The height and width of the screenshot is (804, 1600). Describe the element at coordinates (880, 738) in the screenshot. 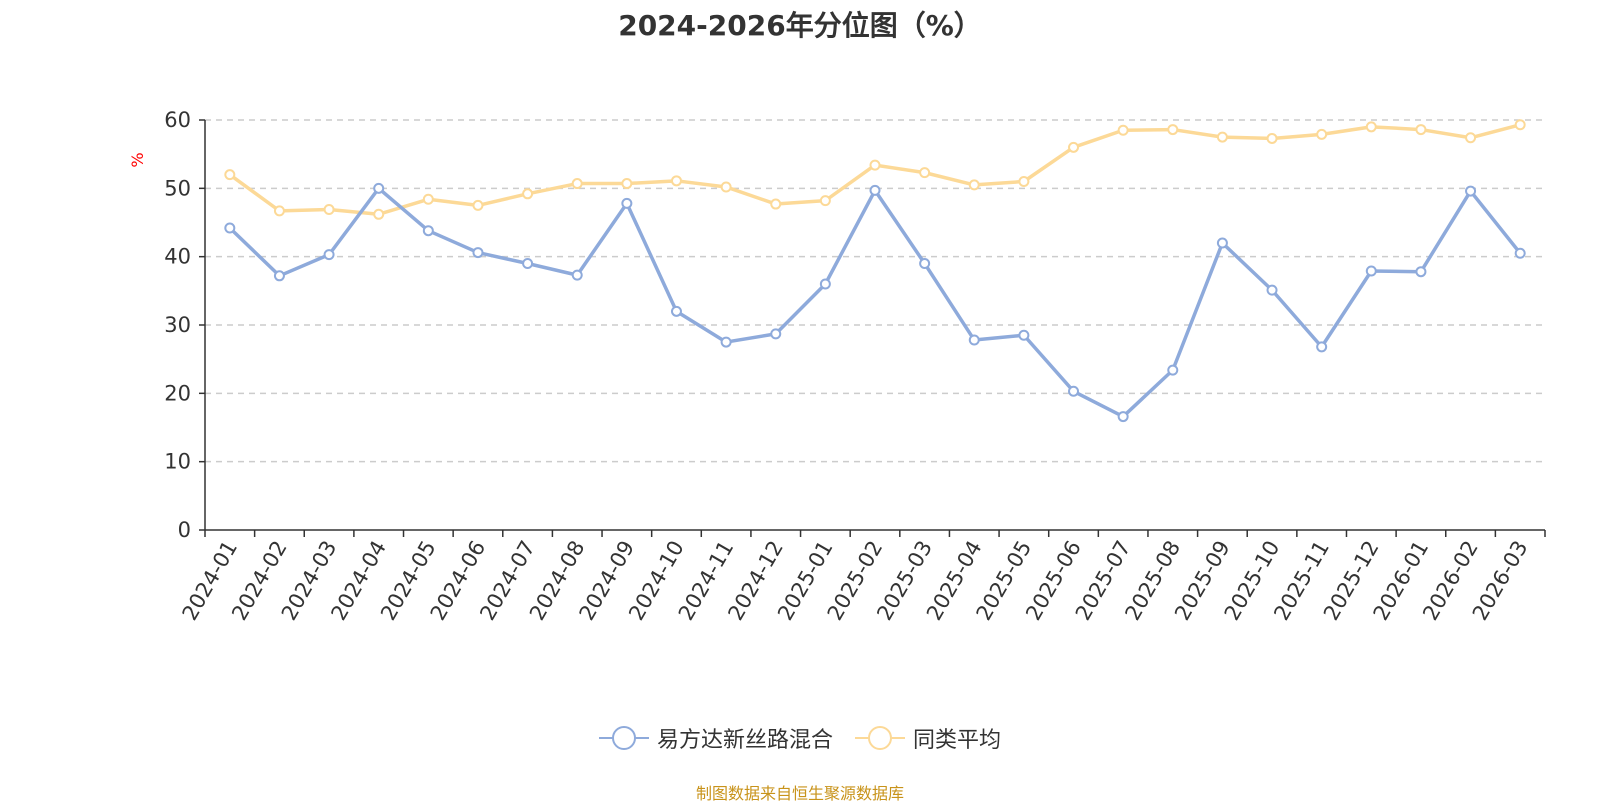

I see `legend-marker-average` at that location.